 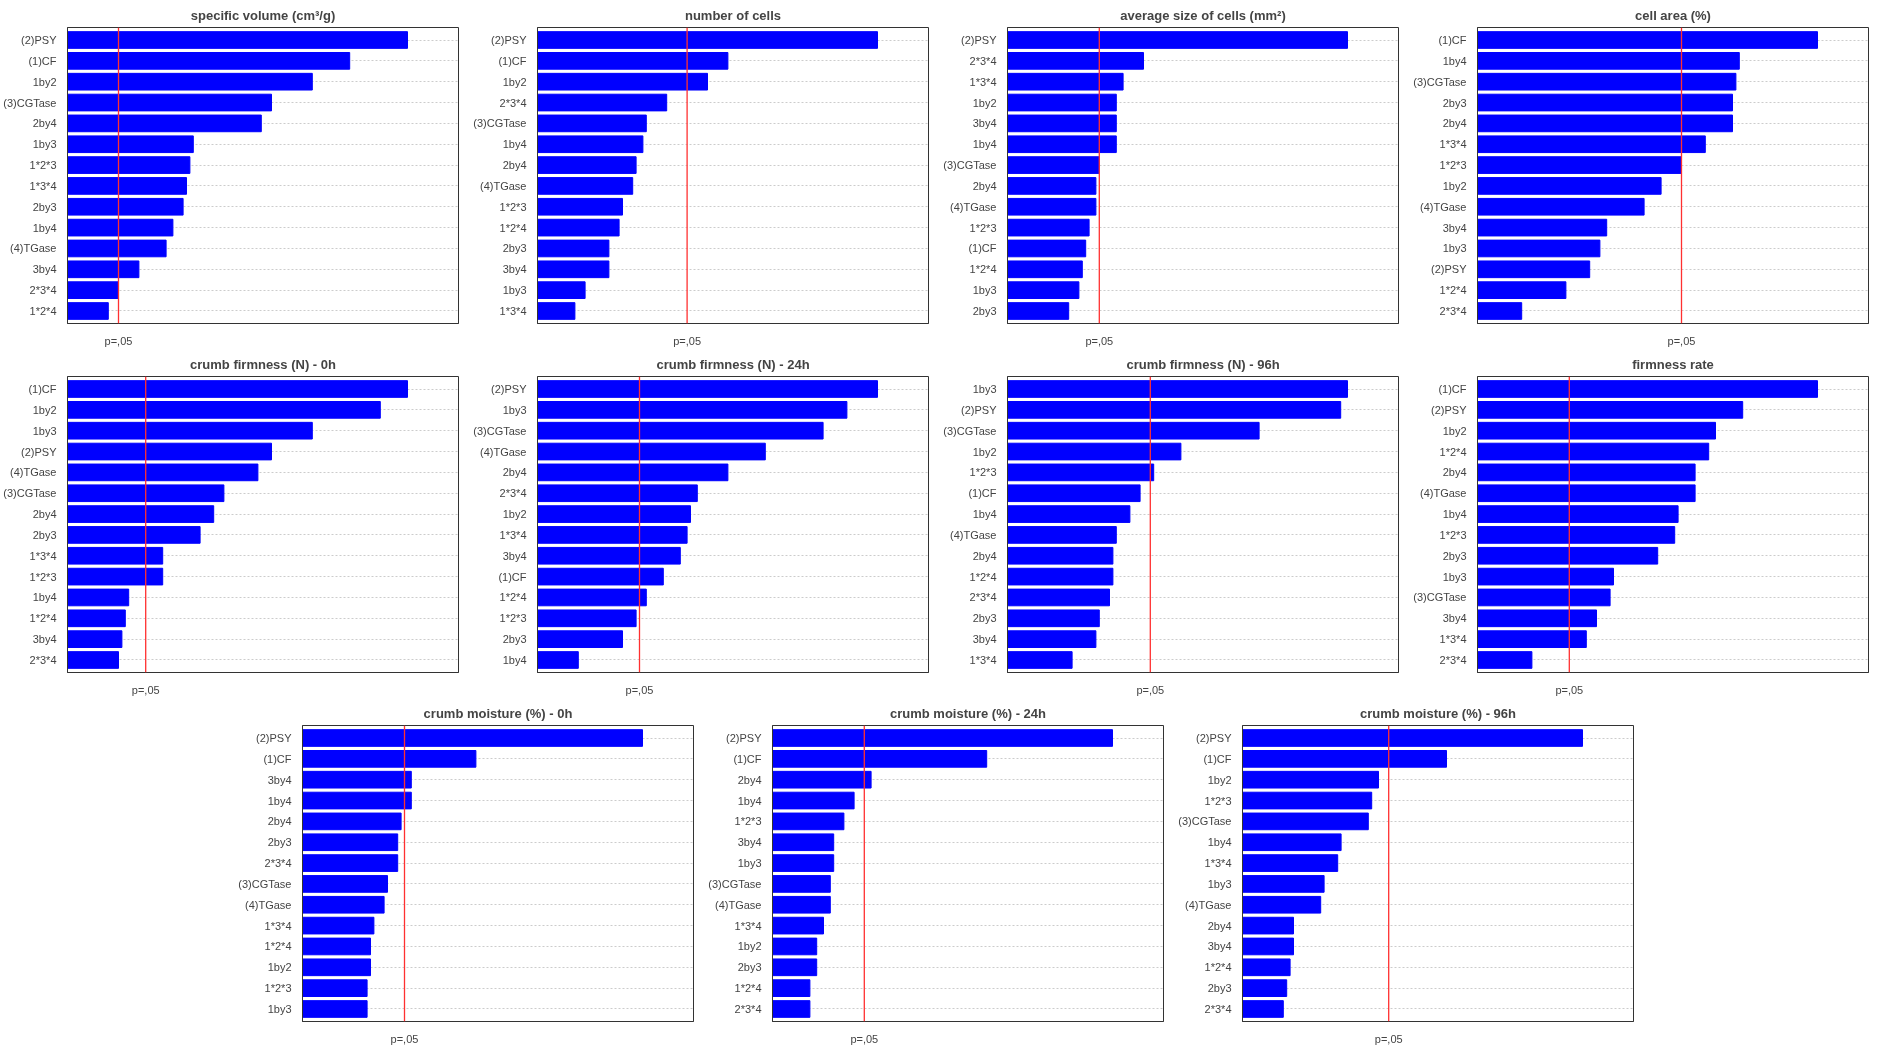 I want to click on chart-title: number of cells, so click(x=733, y=15).